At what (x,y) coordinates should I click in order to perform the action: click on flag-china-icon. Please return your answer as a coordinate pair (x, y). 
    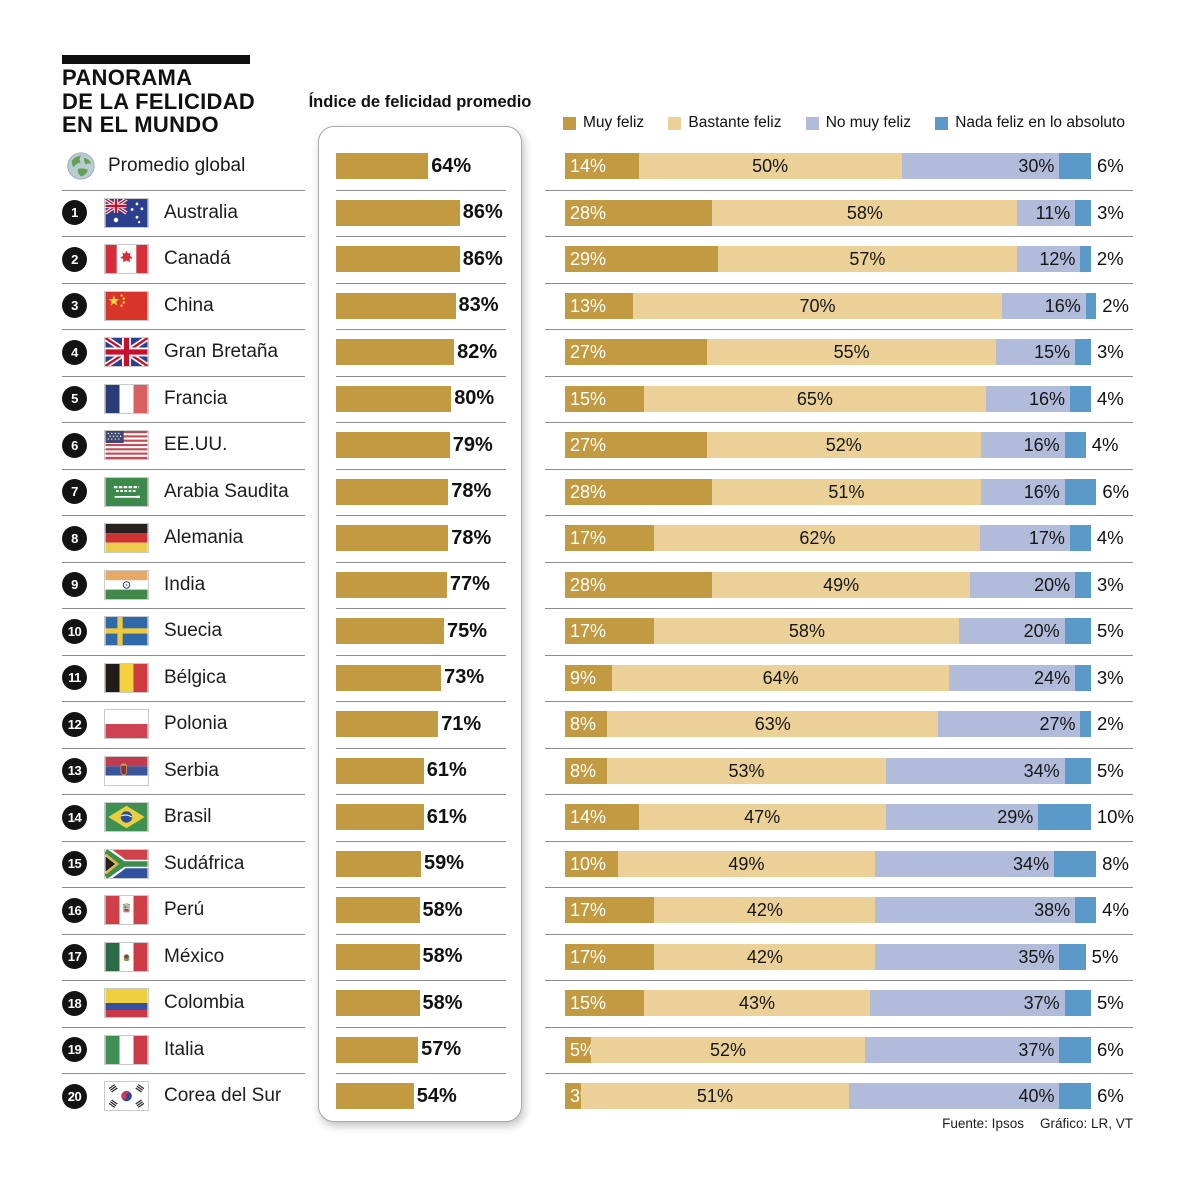
    Looking at the image, I should click on (126, 305).